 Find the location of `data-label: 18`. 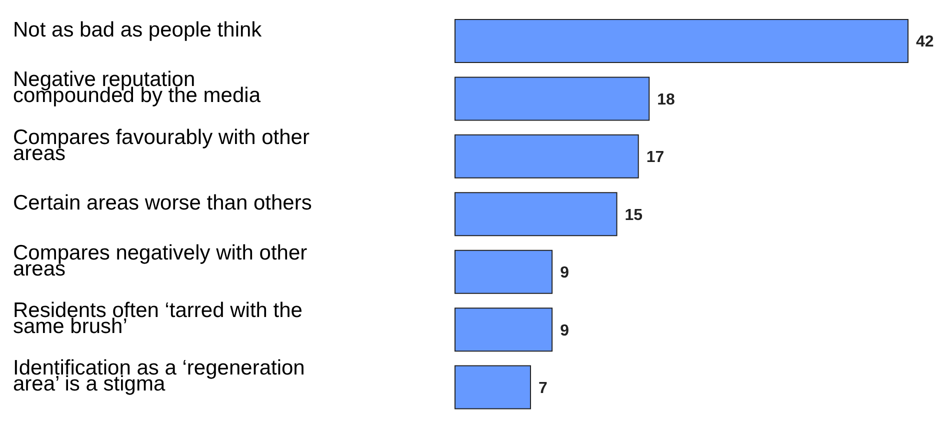

data-label: 18 is located at coordinates (666, 99).